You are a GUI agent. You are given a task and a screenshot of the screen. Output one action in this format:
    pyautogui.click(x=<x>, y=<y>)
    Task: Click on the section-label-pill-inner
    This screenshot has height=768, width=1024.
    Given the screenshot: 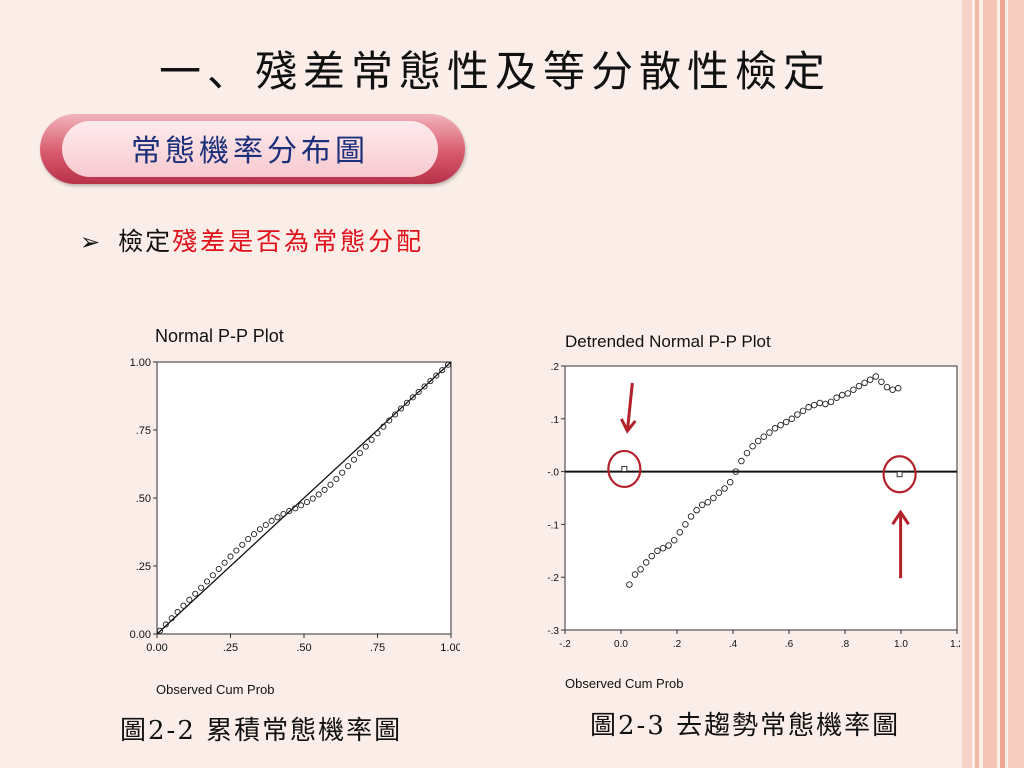 What is the action you would take?
    pyautogui.click(x=250, y=149)
    